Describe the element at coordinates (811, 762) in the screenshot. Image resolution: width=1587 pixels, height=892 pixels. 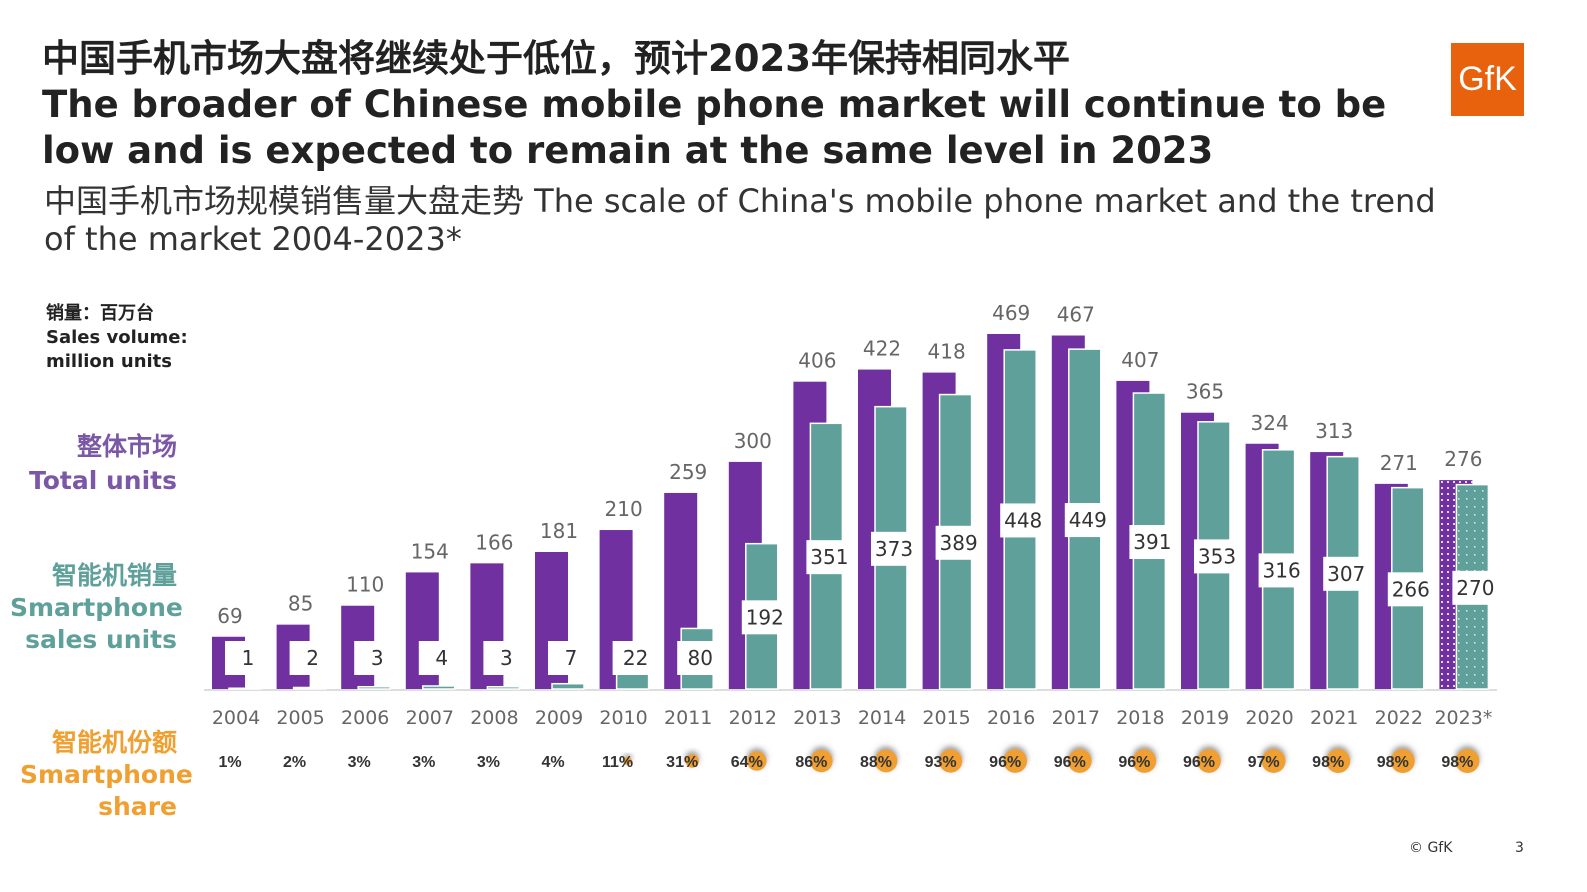
I see `share-label: 86%` at that location.